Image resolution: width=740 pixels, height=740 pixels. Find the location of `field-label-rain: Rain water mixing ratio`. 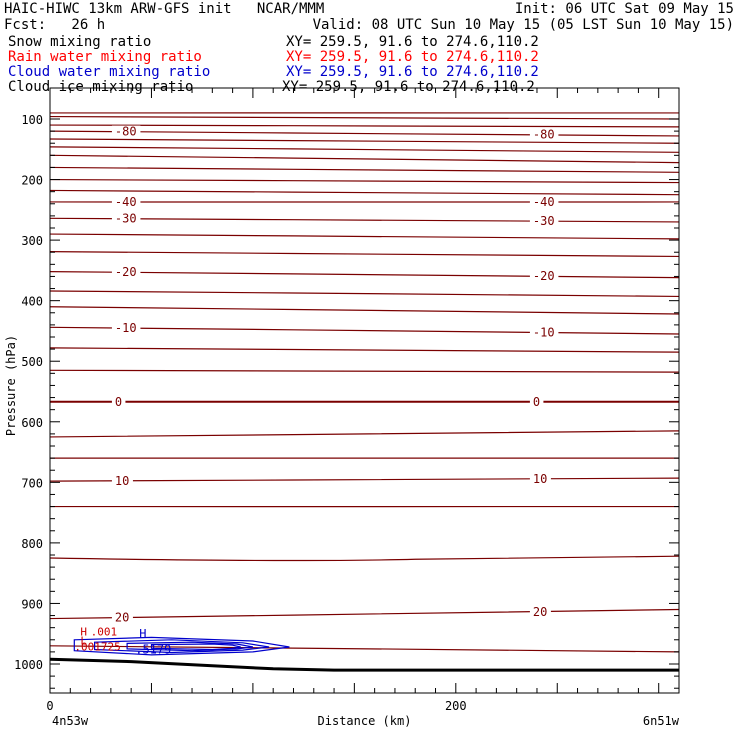

field-label-rain: Rain water mixing ratio is located at coordinates (105, 57).